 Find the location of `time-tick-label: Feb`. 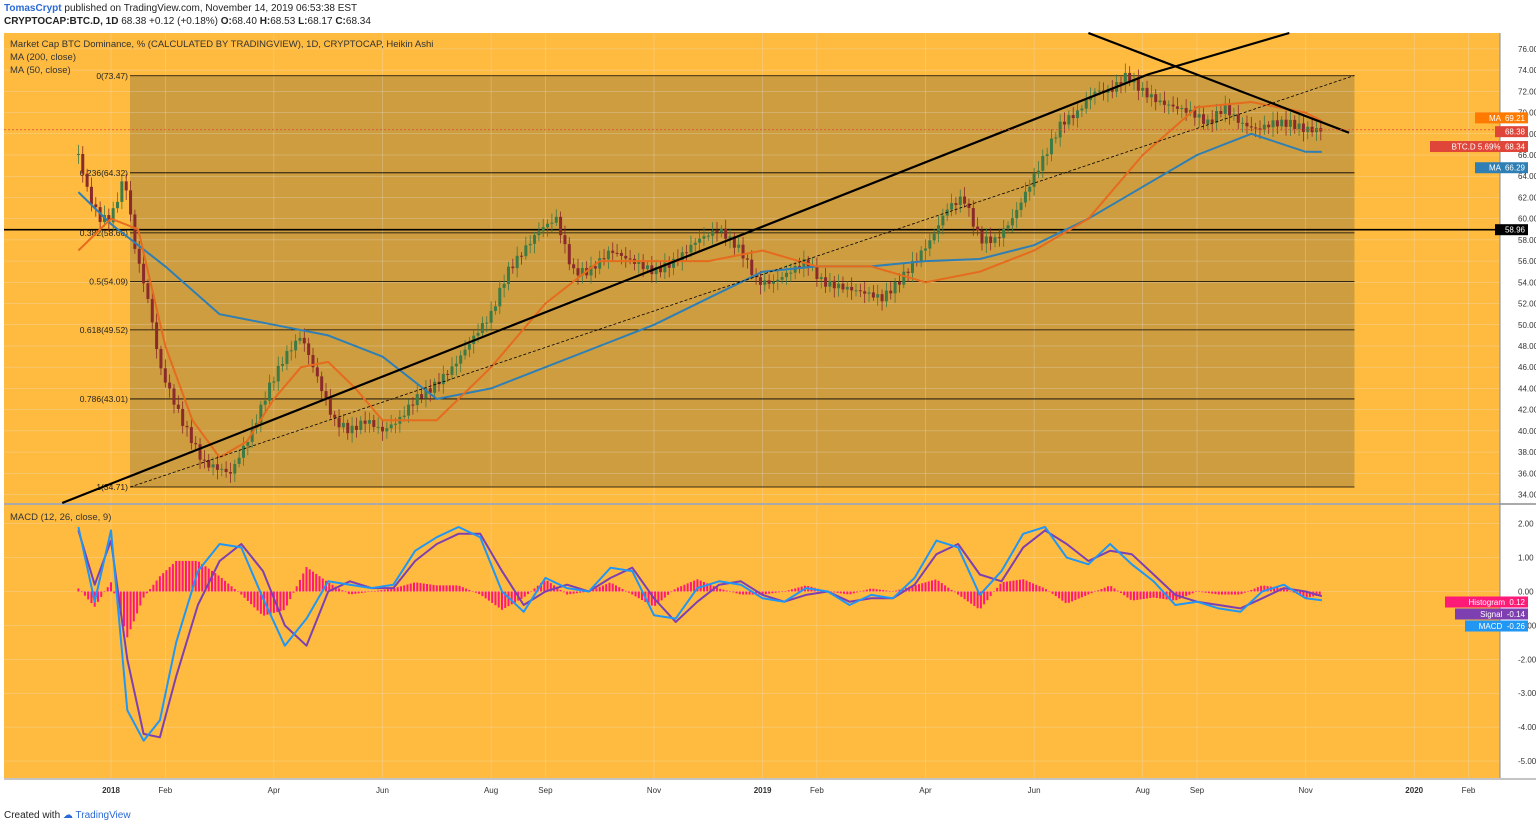

time-tick-label: Feb is located at coordinates (165, 790).